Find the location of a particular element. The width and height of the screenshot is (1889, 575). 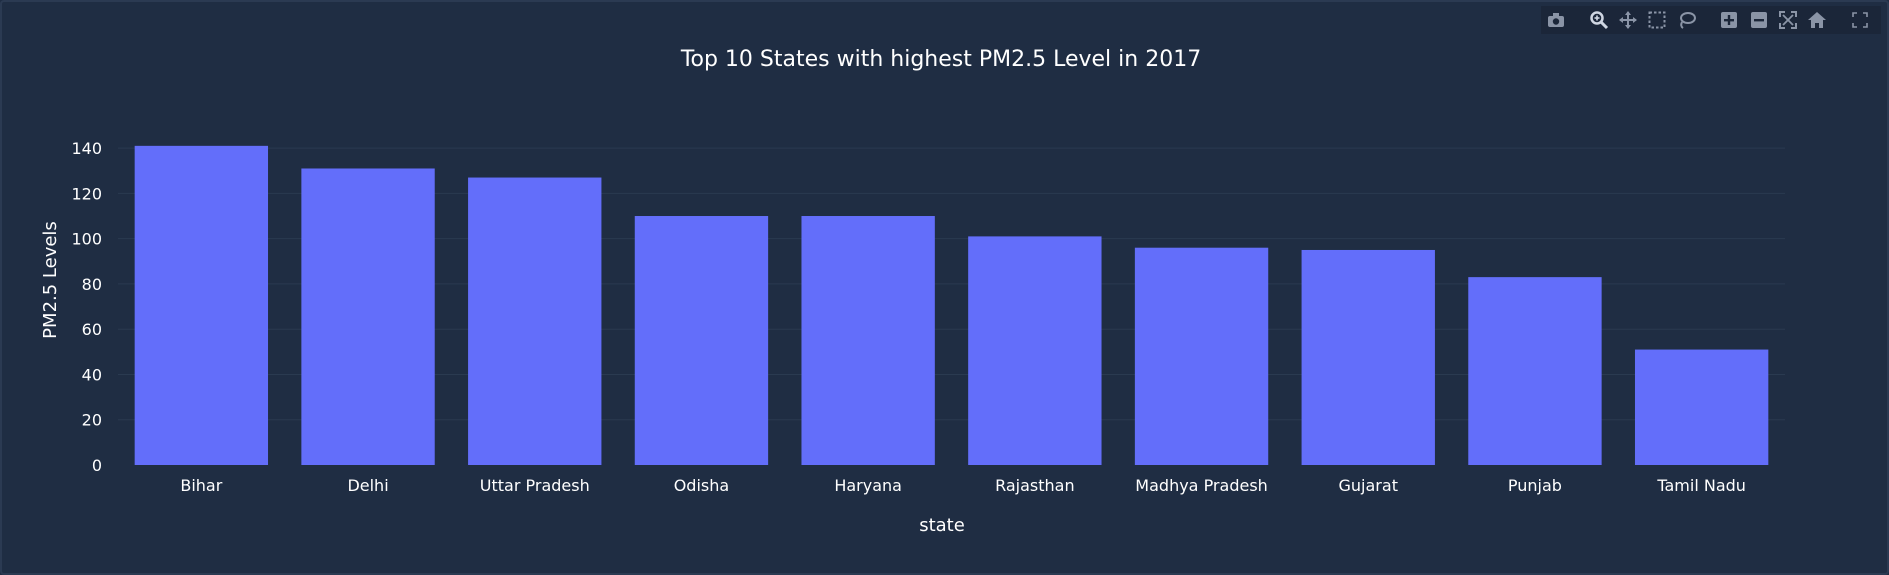

lasso-select-button is located at coordinates (1686, 20).